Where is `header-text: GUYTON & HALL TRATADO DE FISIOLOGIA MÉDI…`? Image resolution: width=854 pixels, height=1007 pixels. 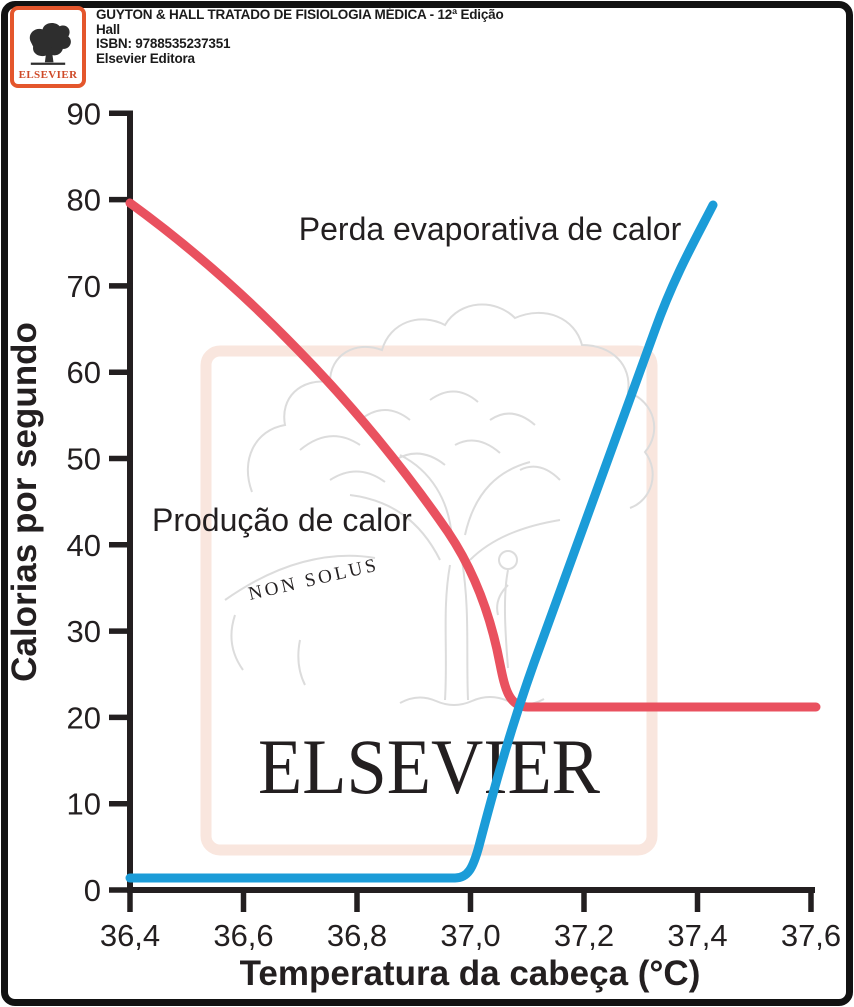 header-text: GUYTON & HALL TRATADO DE FISIOLOGIA MÉDI… is located at coordinates (300, 36).